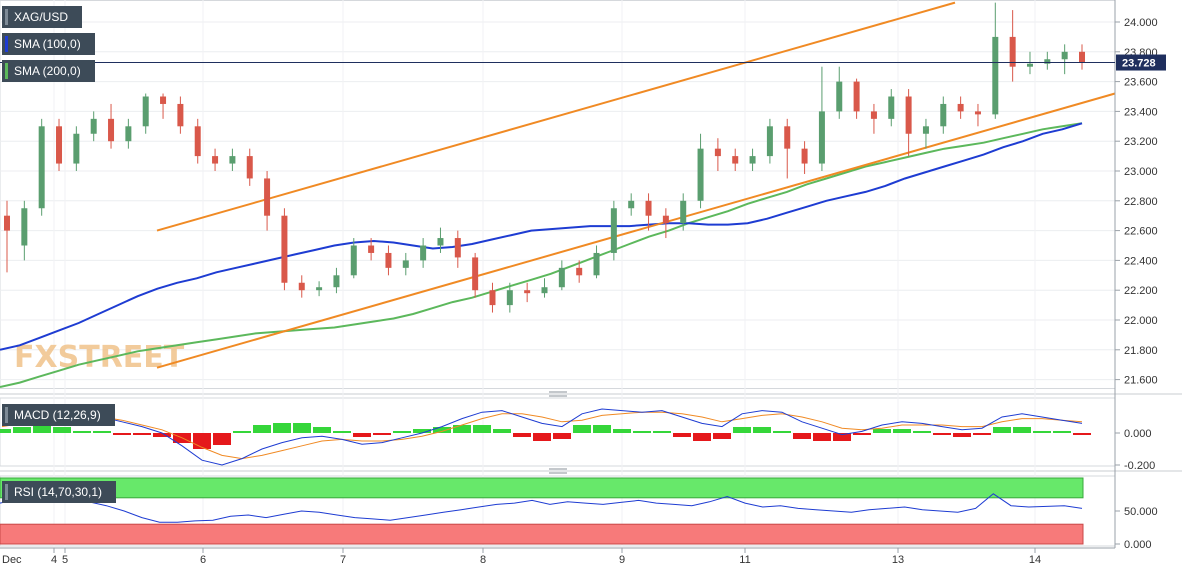 The image size is (1182, 571). Describe the element at coordinates (542, 435) in the screenshot. I see `macd-signal-line` at that location.